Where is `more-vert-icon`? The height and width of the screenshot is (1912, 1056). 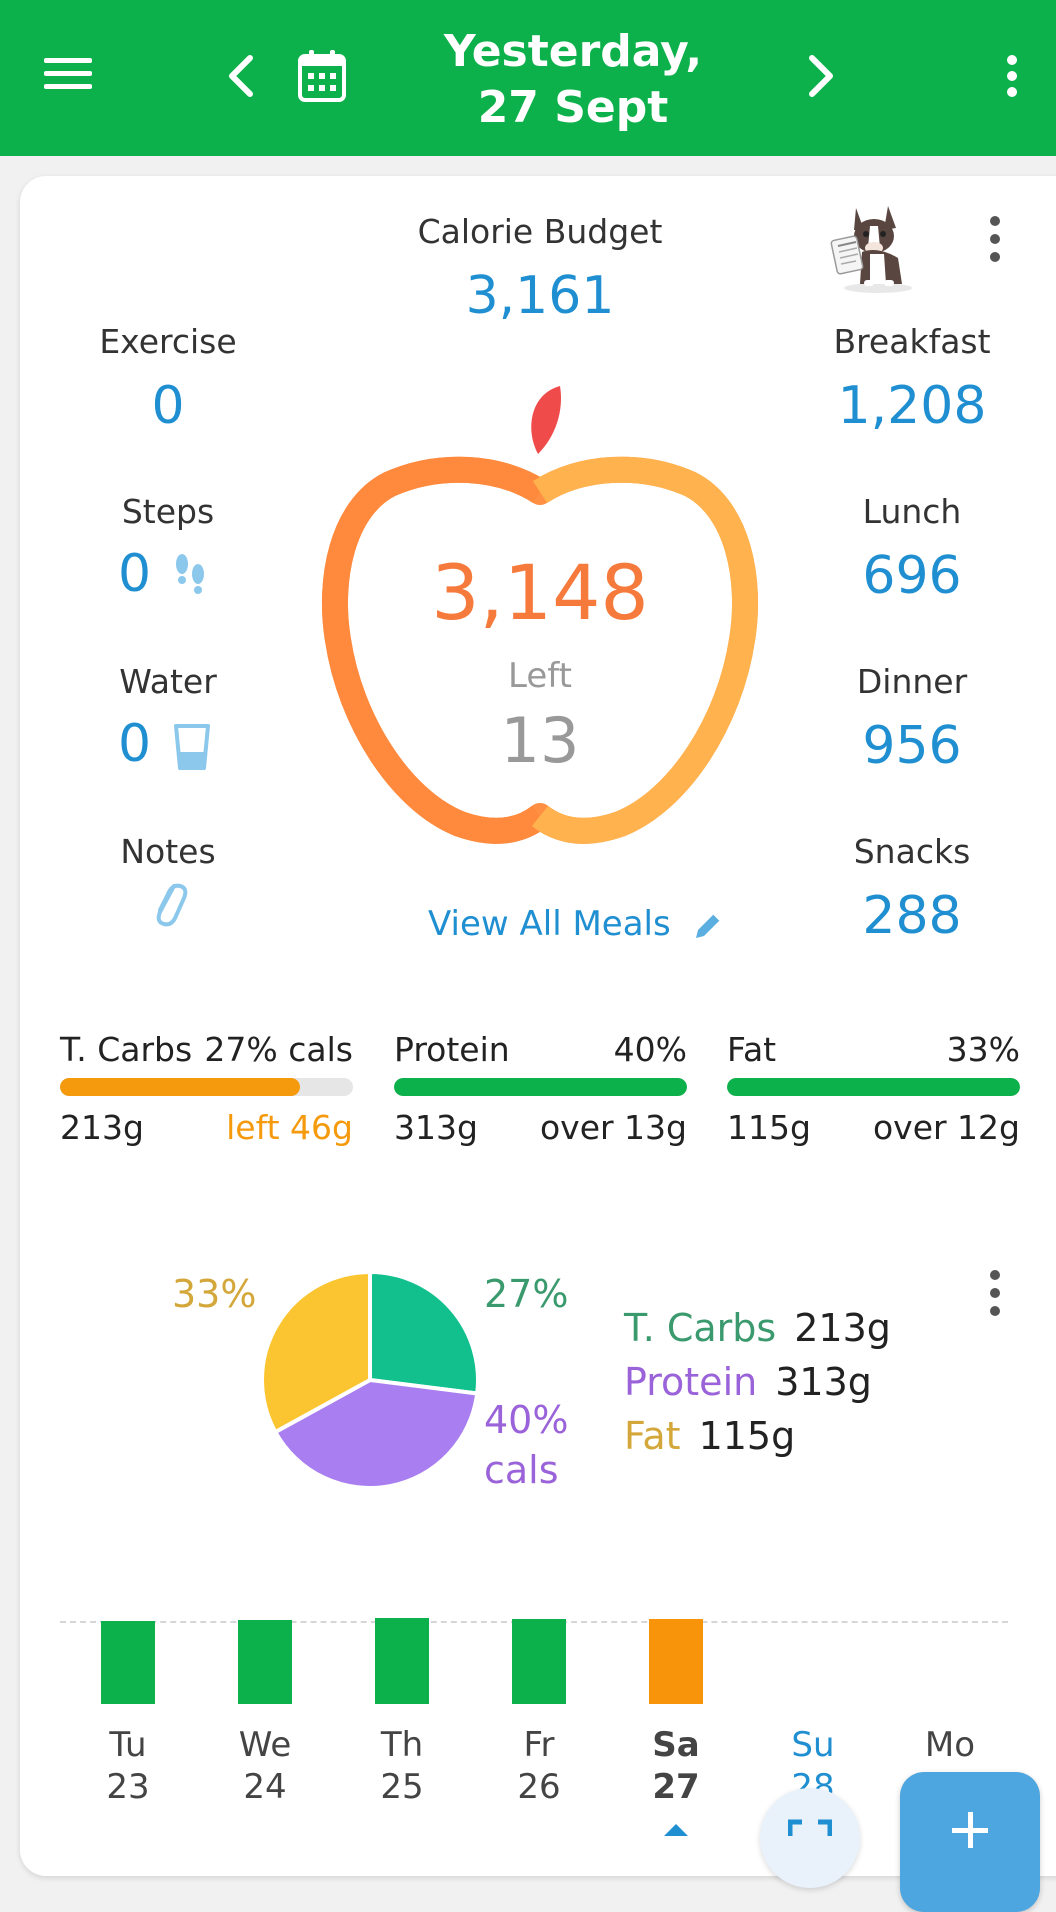
more-vert-icon is located at coordinates (1012, 76).